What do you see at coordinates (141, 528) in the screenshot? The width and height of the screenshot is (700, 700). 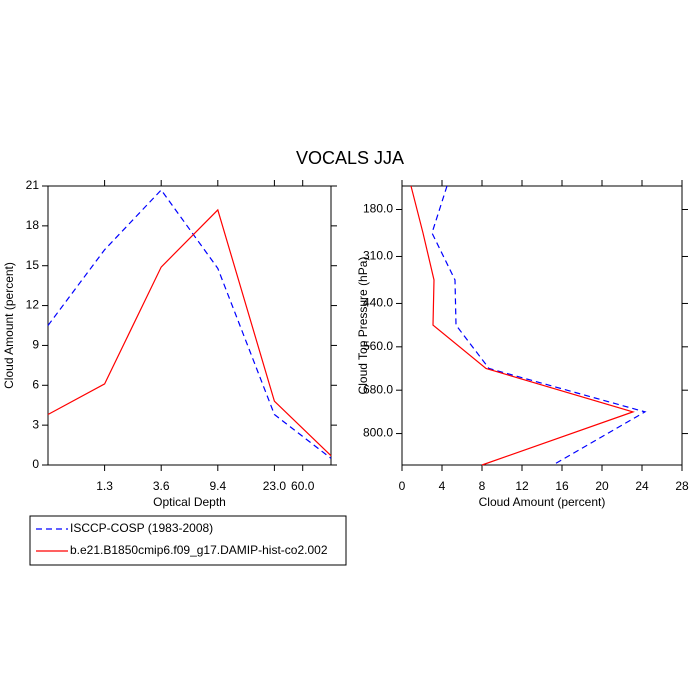 I see `legend-label: ISCCP-COSP (1983-2008)` at bounding box center [141, 528].